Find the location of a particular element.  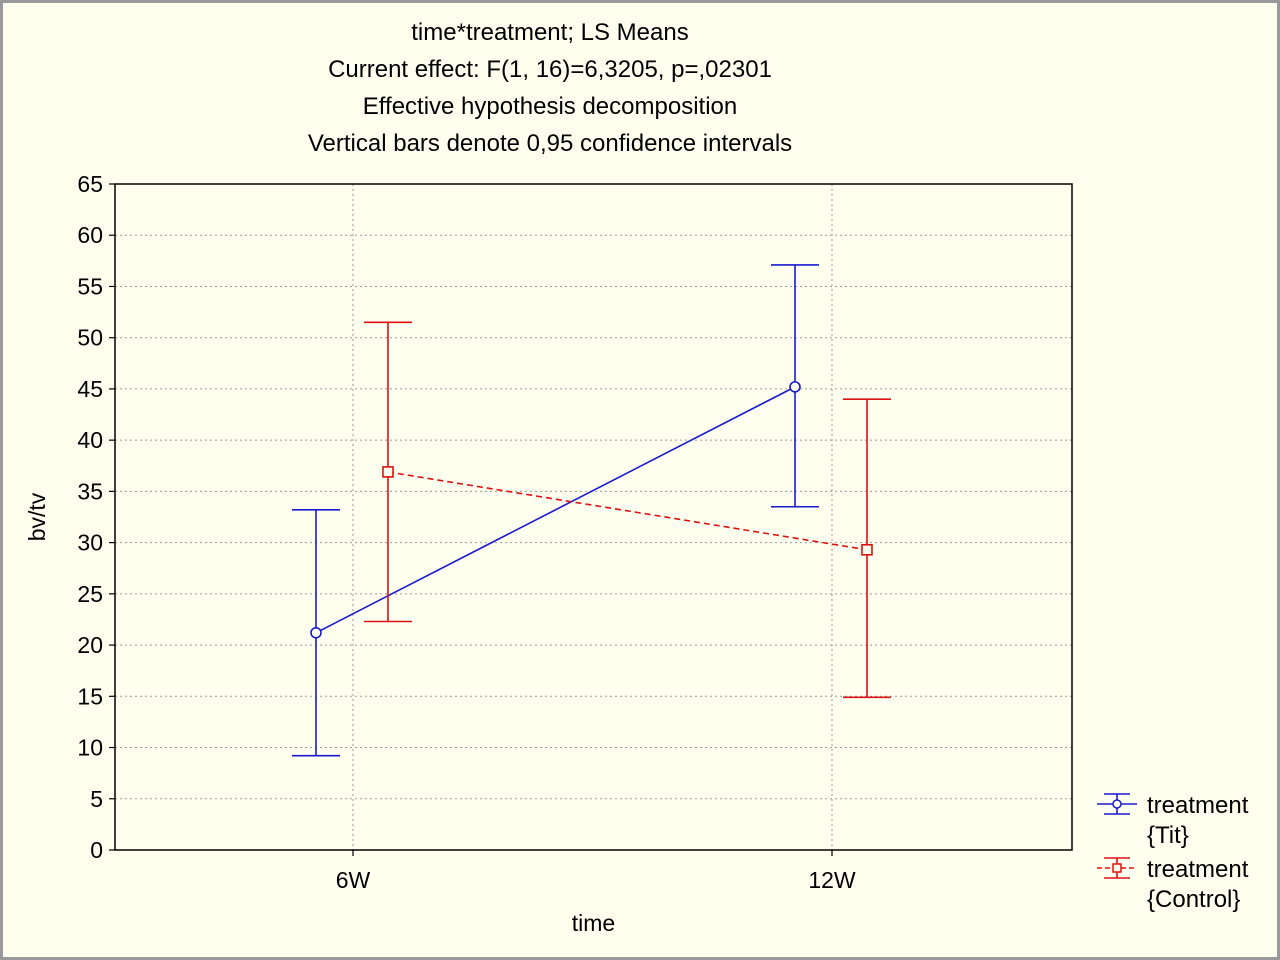

y-tick-label: 35 is located at coordinates (90, 491).